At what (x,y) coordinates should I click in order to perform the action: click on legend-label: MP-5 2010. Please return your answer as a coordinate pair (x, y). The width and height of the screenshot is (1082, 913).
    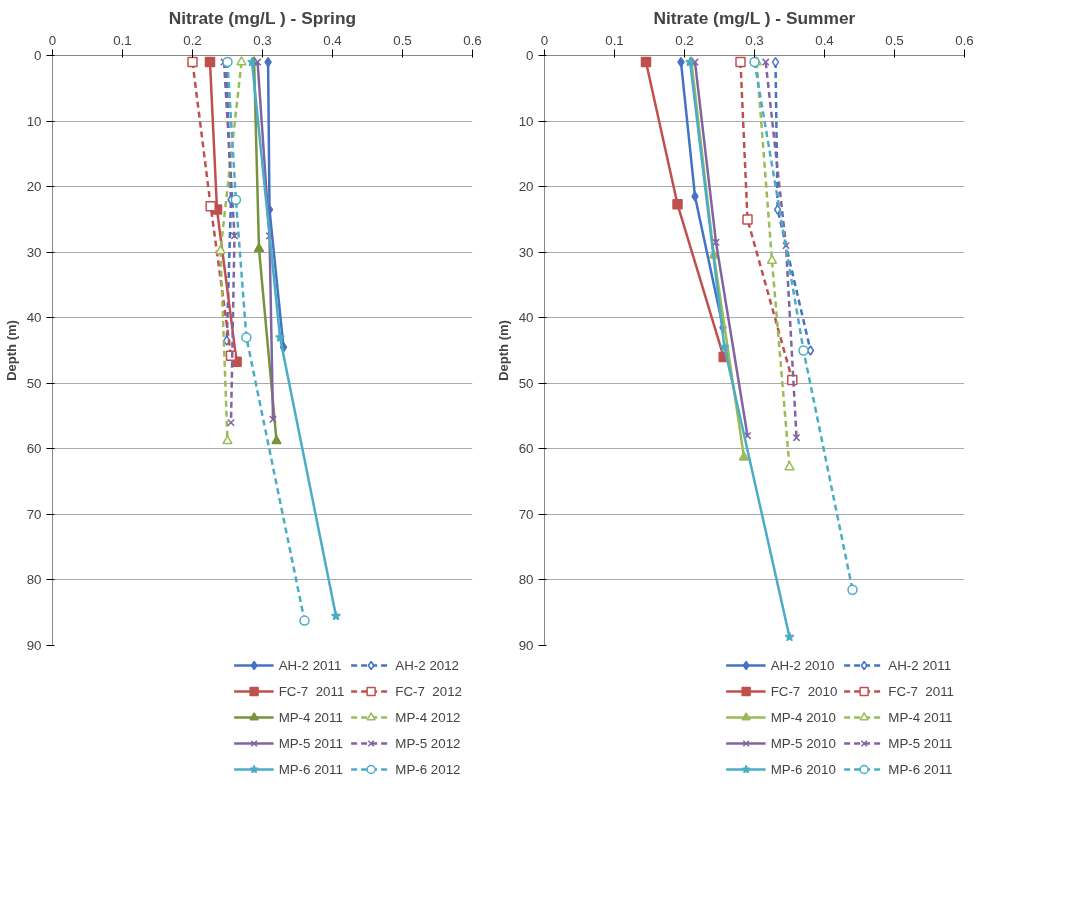
    Looking at the image, I should click on (803, 743).